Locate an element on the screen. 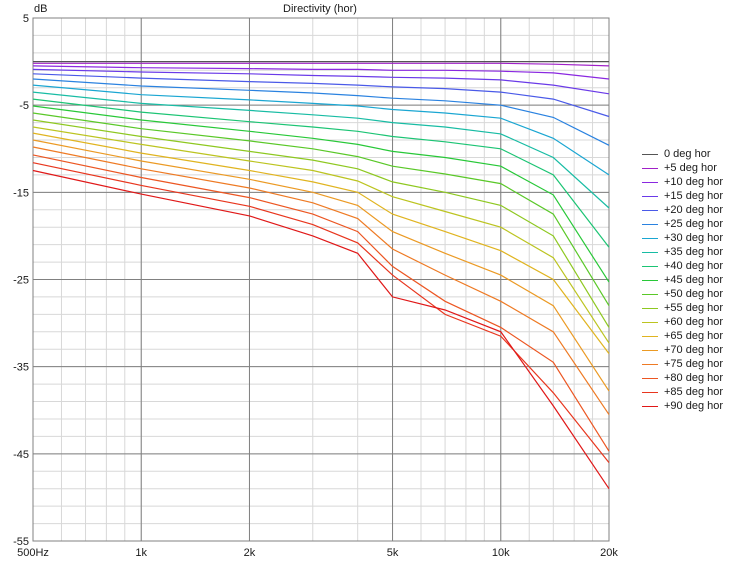 This screenshot has width=732, height=561. y-tick-label: -35 is located at coordinates (21, 368).